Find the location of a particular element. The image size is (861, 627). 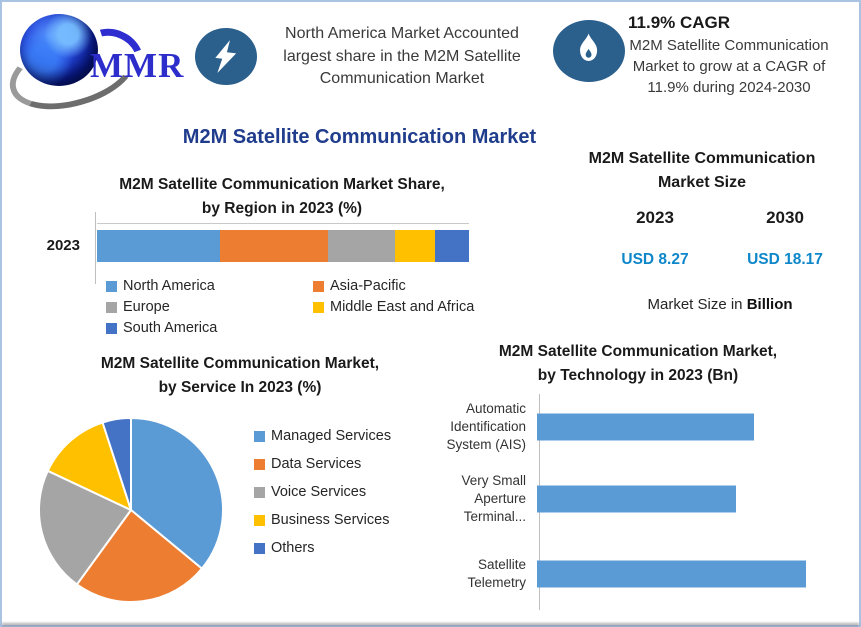

cagr-headline: 11.9% CAGR is located at coordinates (679, 22).